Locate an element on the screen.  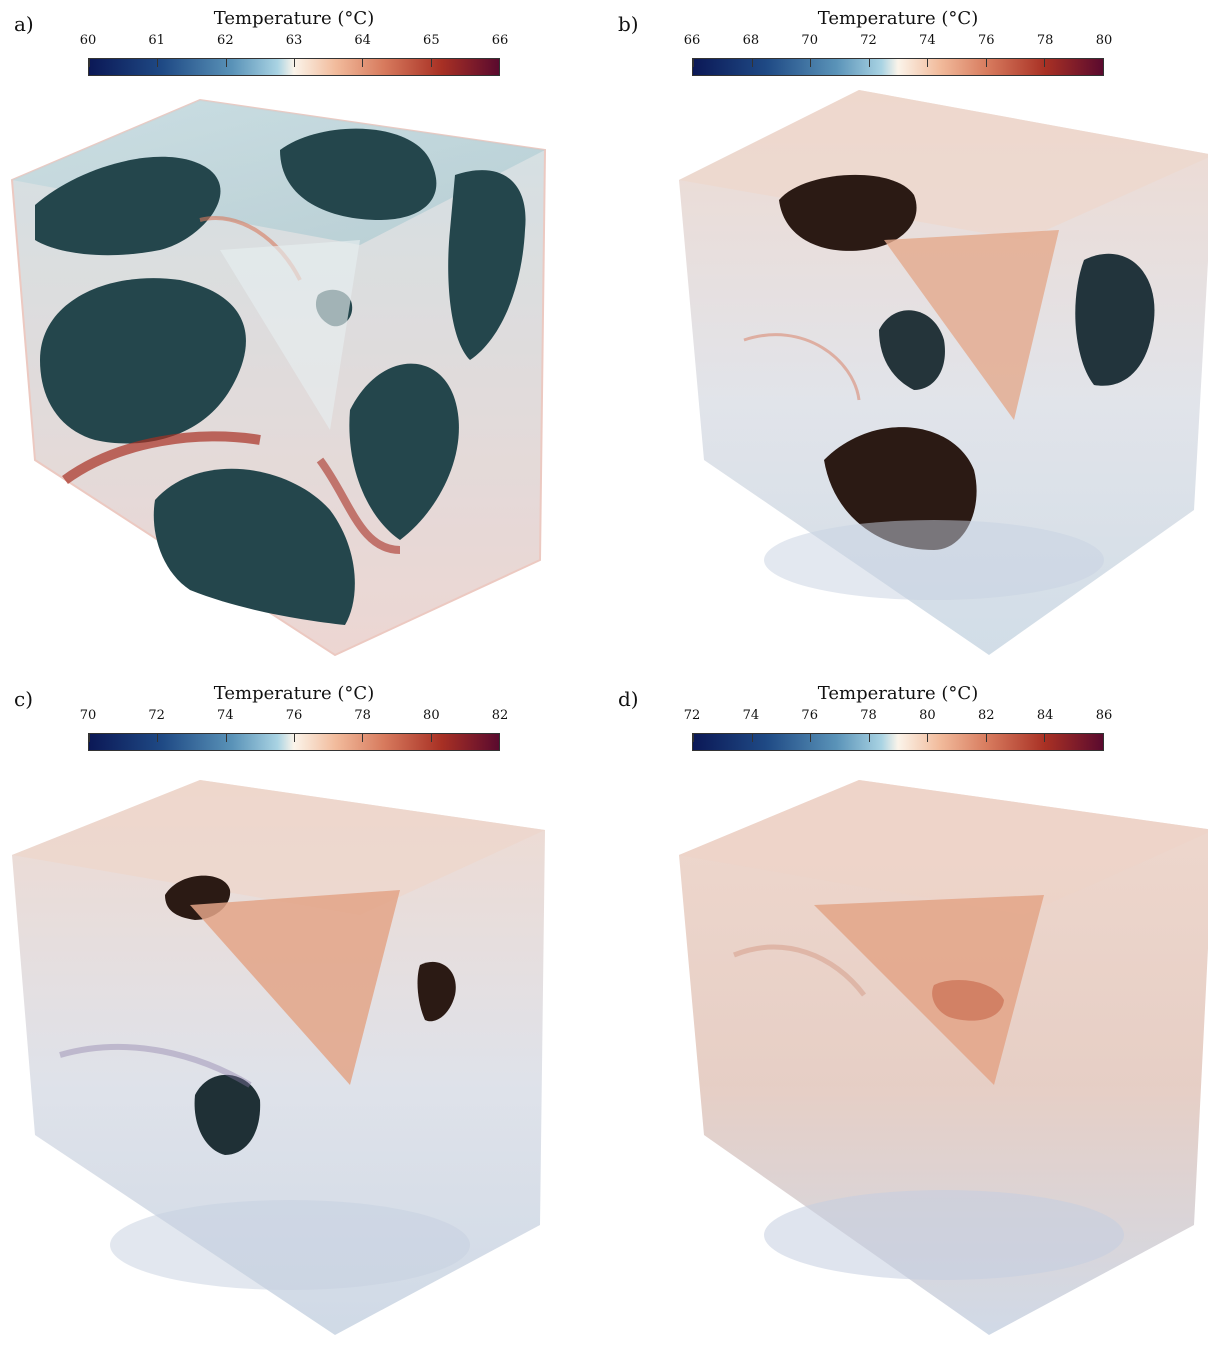
colorbar-tick-label: 63 is located at coordinates (294, 40).